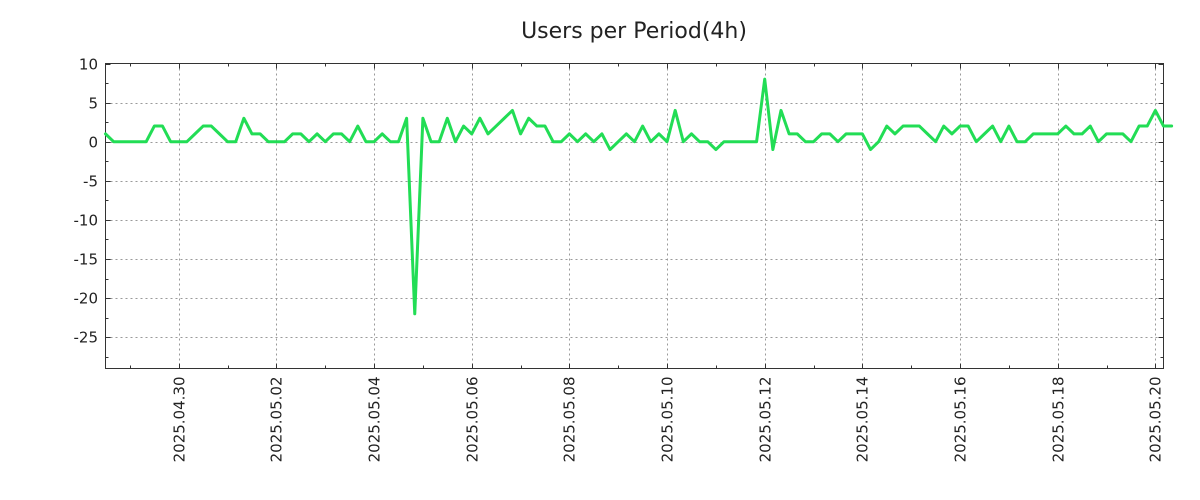 This screenshot has width=1200, height=500. I want to click on y-tick-label: 10, so click(88, 65).